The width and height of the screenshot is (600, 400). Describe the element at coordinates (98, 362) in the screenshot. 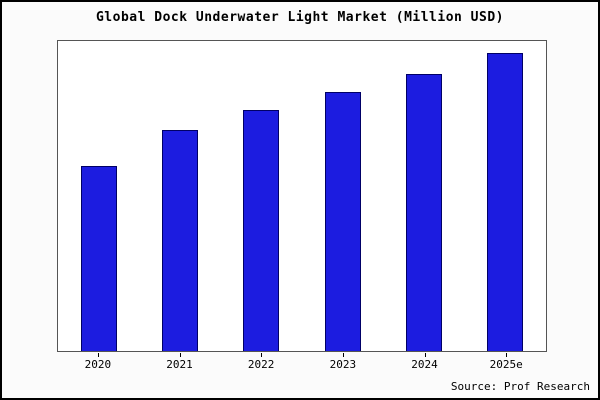

I see `x-tick-label: 2020` at that location.